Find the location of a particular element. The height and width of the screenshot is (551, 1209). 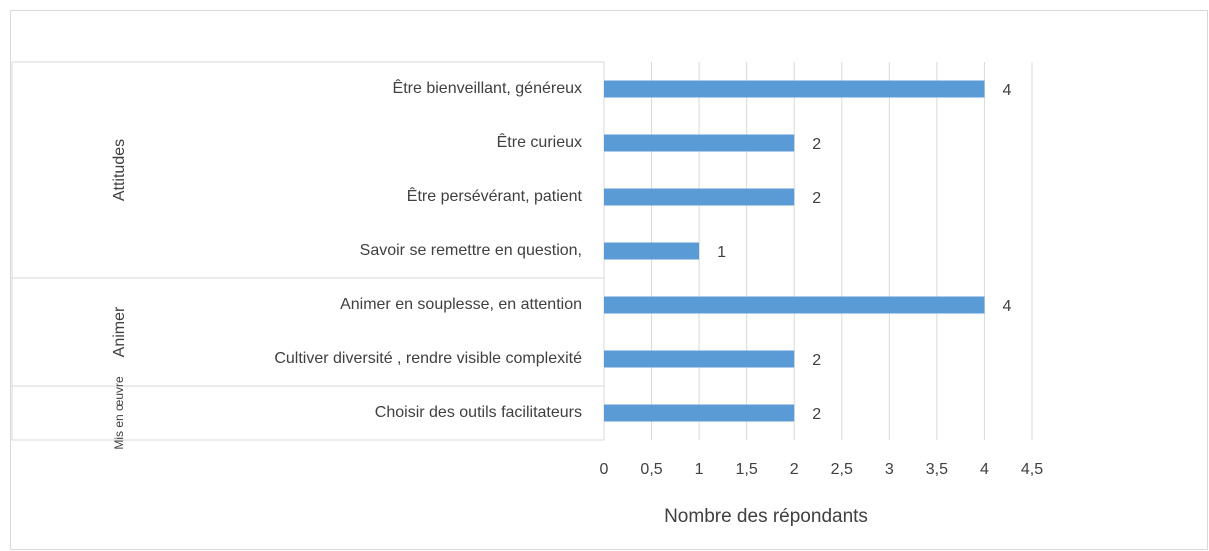

category-label: Choisir des outils facilitateurs is located at coordinates (478, 412).